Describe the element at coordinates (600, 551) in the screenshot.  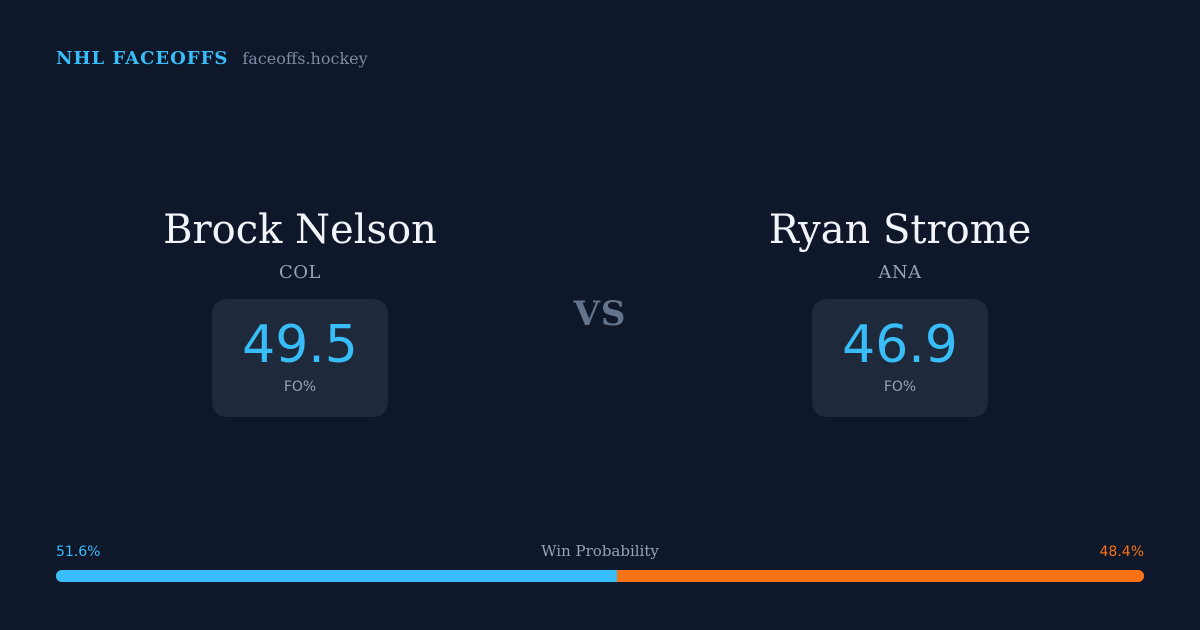
I see `win-probability-title: Win Probability` at that location.